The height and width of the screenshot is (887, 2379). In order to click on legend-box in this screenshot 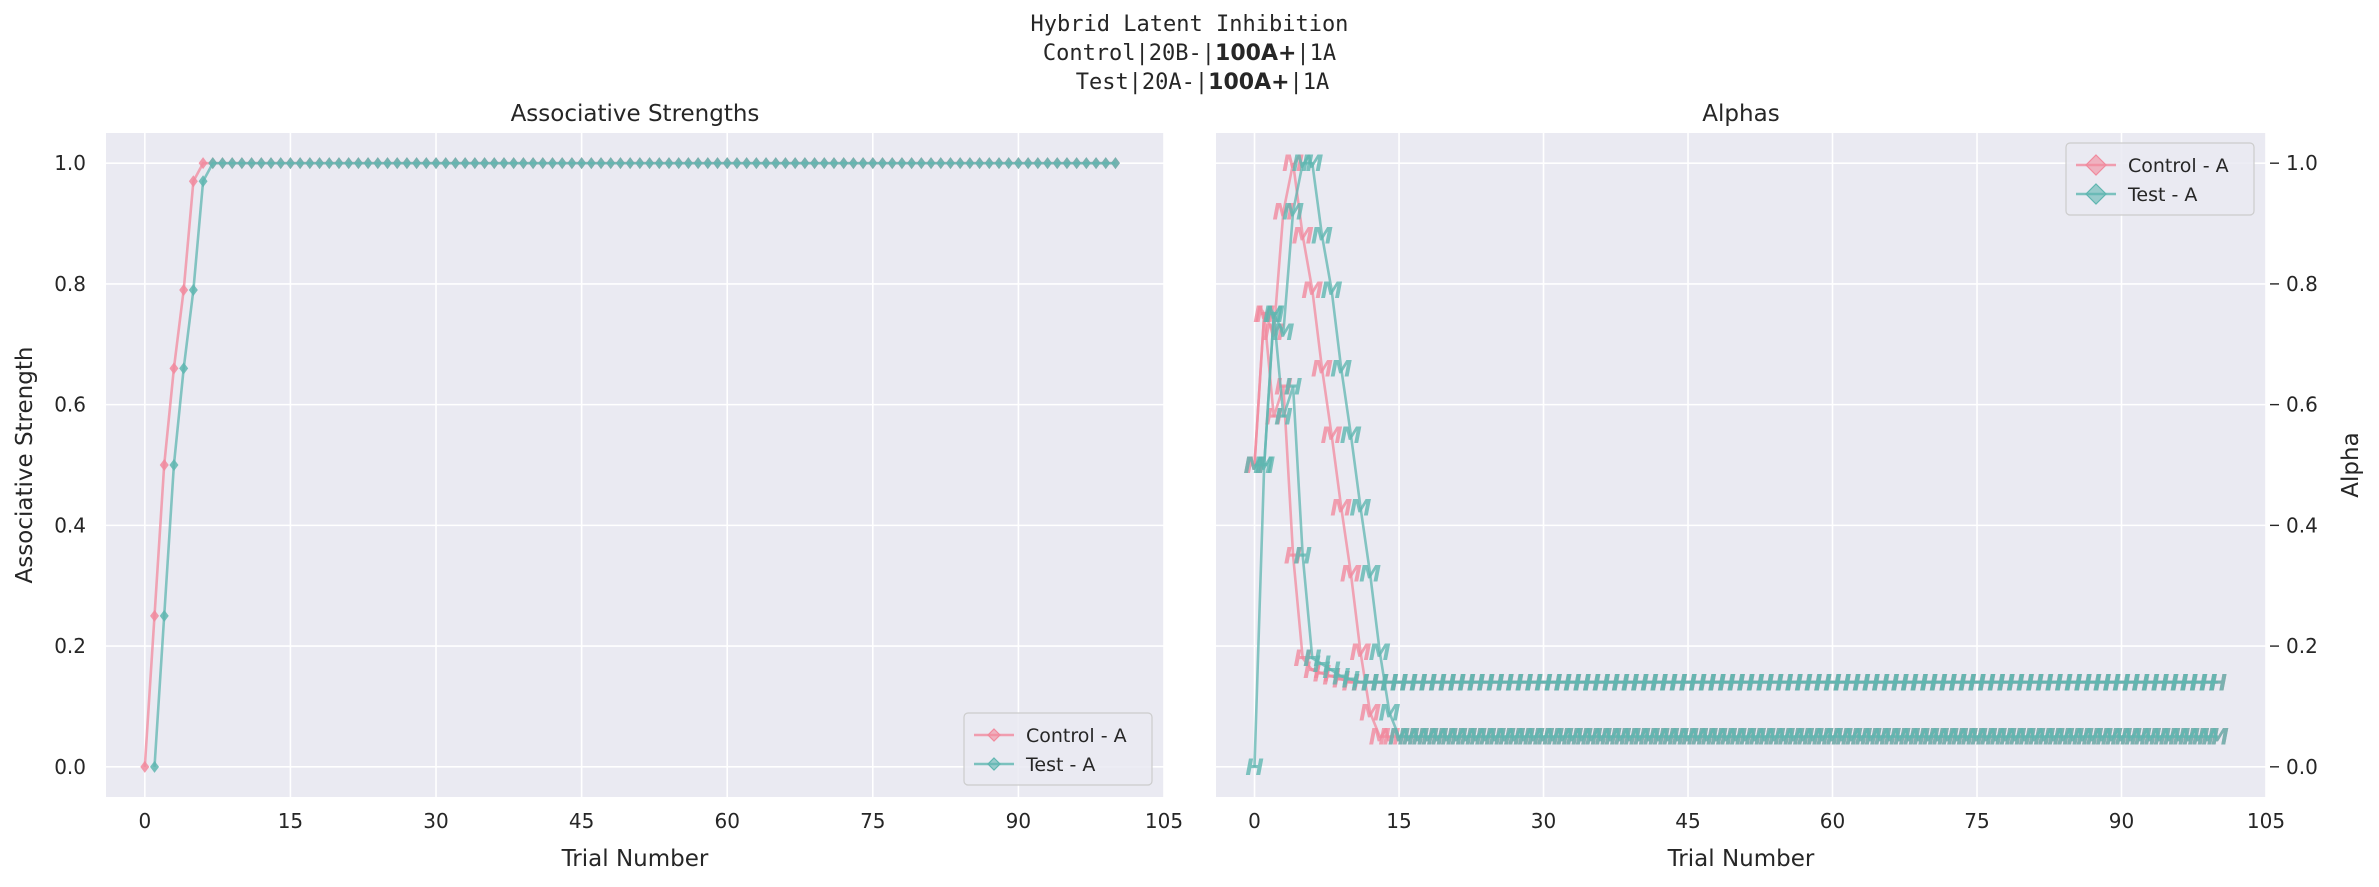, I will do `click(1058, 749)`.